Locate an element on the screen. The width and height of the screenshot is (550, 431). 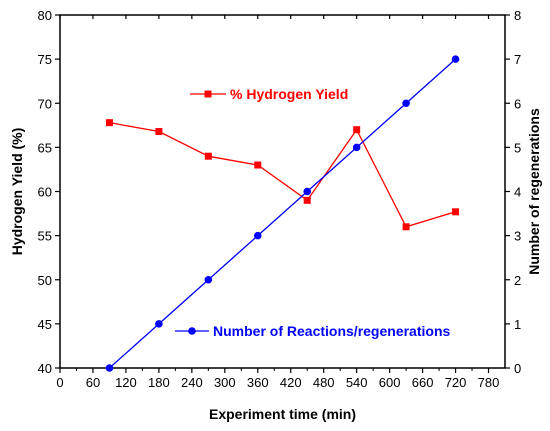
x-tick-label: 240 is located at coordinates (192, 382).